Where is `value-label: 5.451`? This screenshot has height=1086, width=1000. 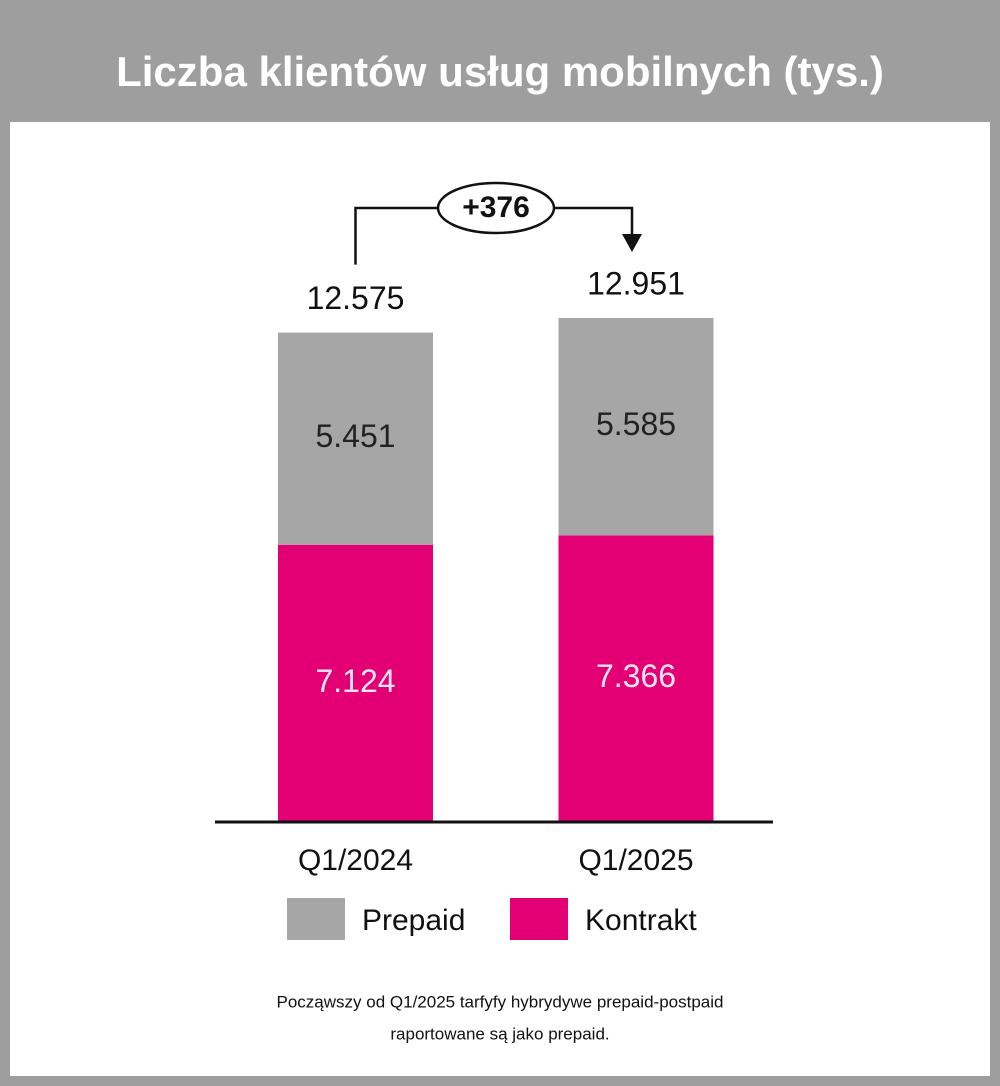
value-label: 5.451 is located at coordinates (355, 436).